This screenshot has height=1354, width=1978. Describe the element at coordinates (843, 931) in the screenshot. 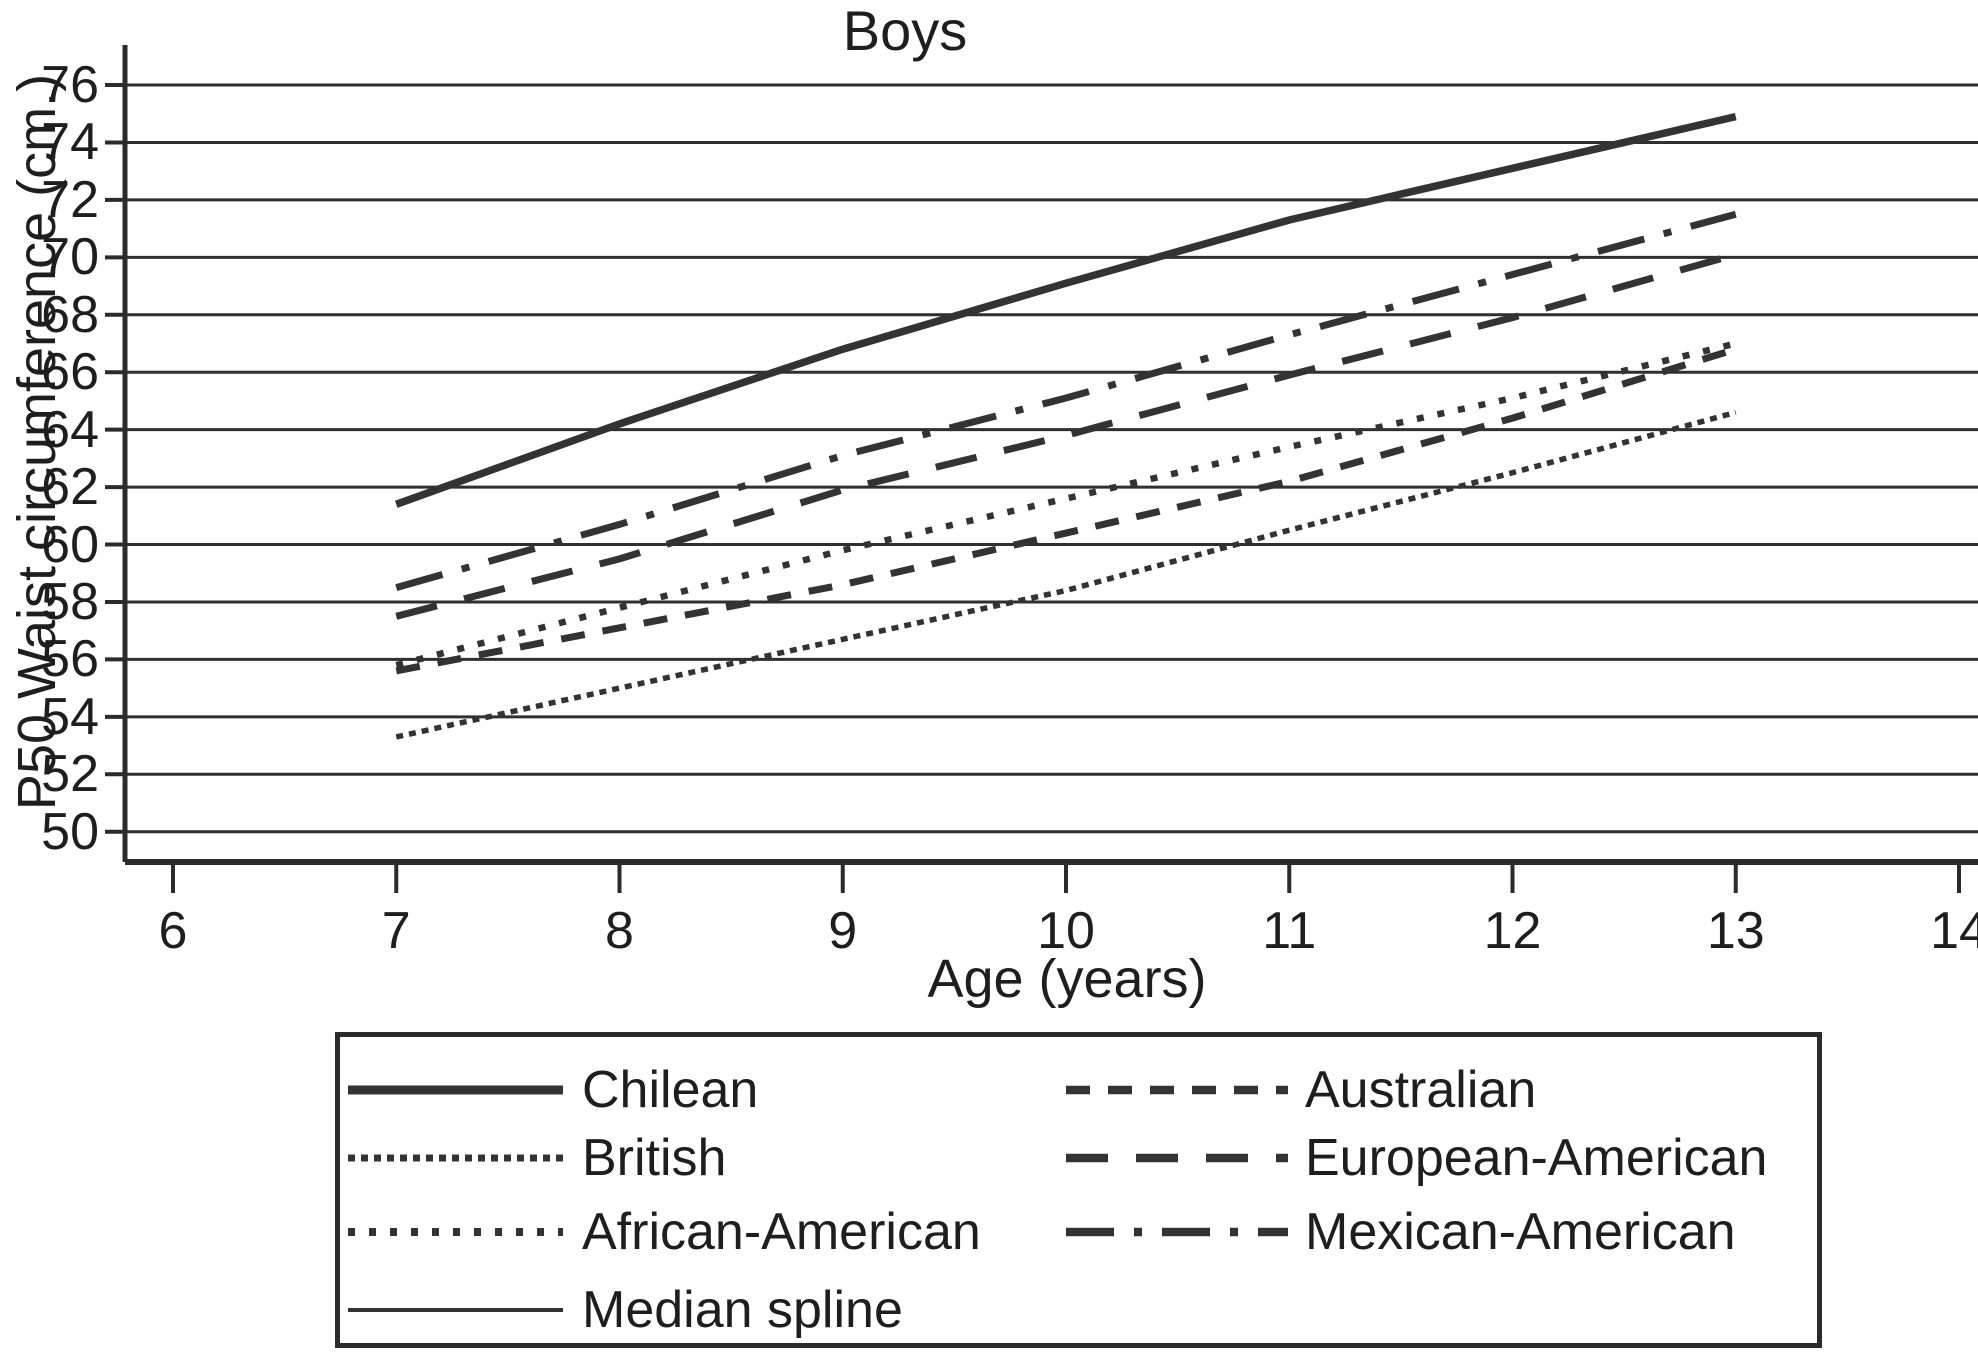

I see `x-tick-label: 9` at that location.